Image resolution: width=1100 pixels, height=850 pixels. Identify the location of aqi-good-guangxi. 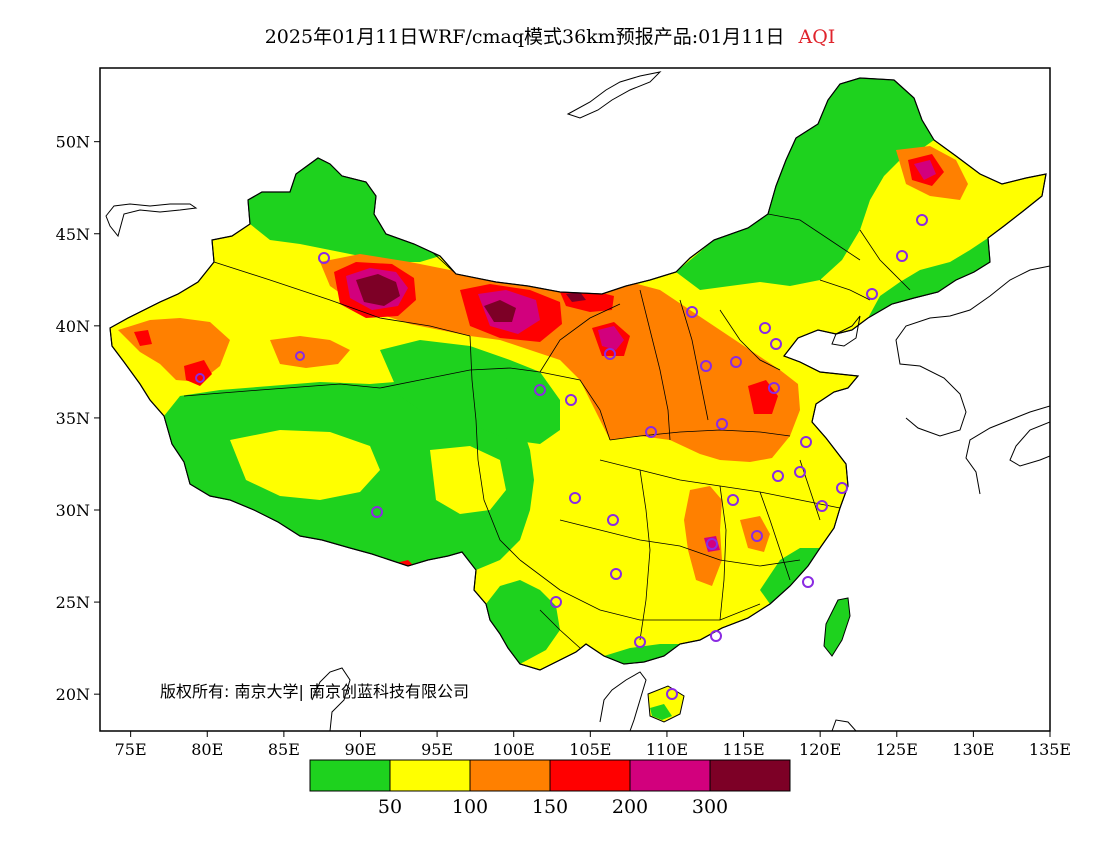
(642, 654).